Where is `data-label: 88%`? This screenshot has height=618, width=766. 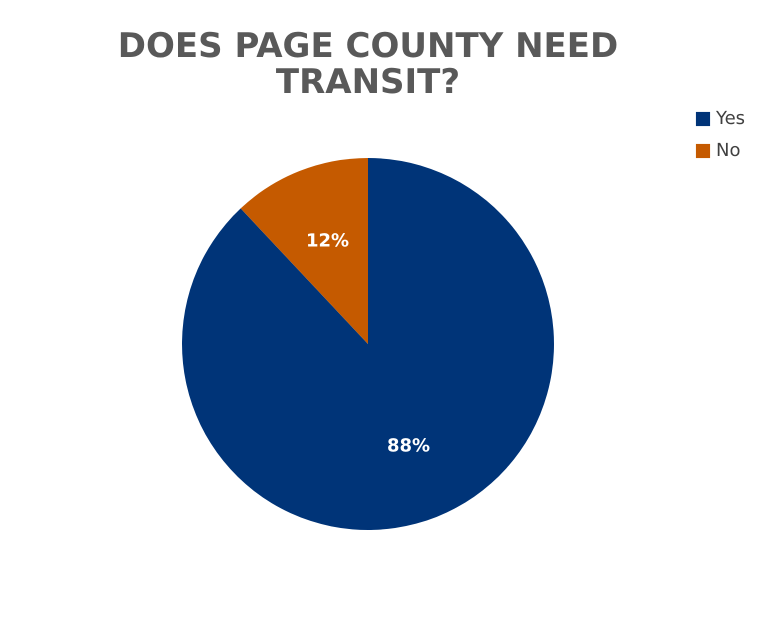 data-label: 88% is located at coordinates (408, 445).